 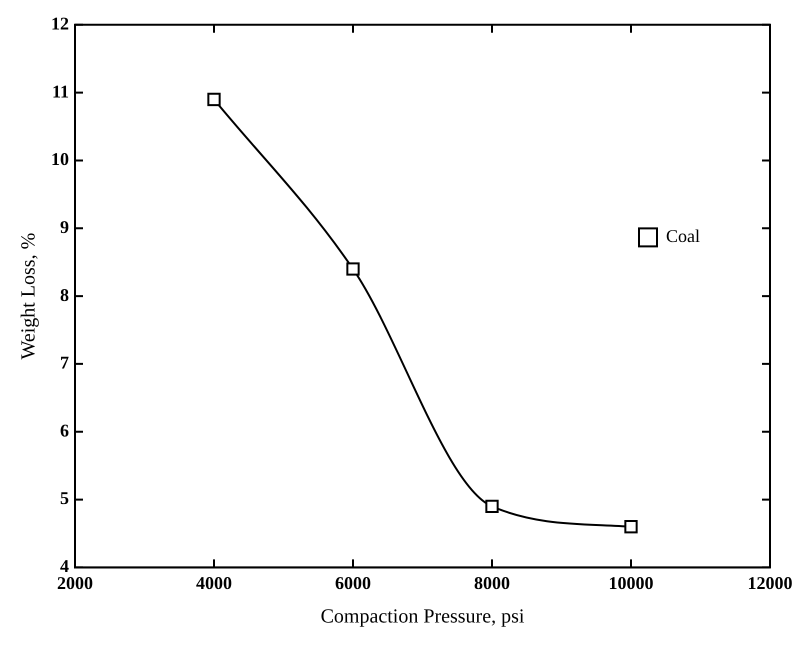 What do you see at coordinates (353, 582) in the screenshot?
I see `x-tick-label: 6000` at bounding box center [353, 582].